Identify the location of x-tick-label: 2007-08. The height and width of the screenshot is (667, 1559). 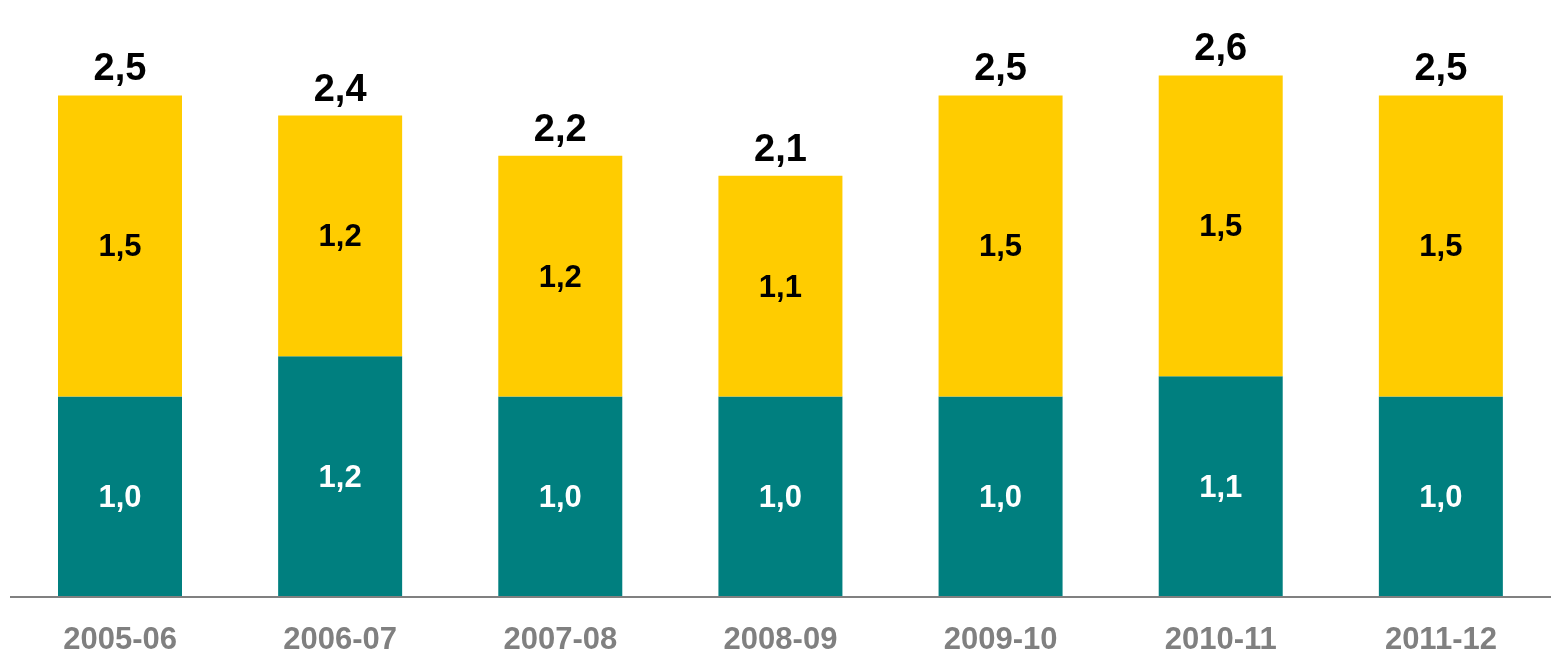
(560, 639).